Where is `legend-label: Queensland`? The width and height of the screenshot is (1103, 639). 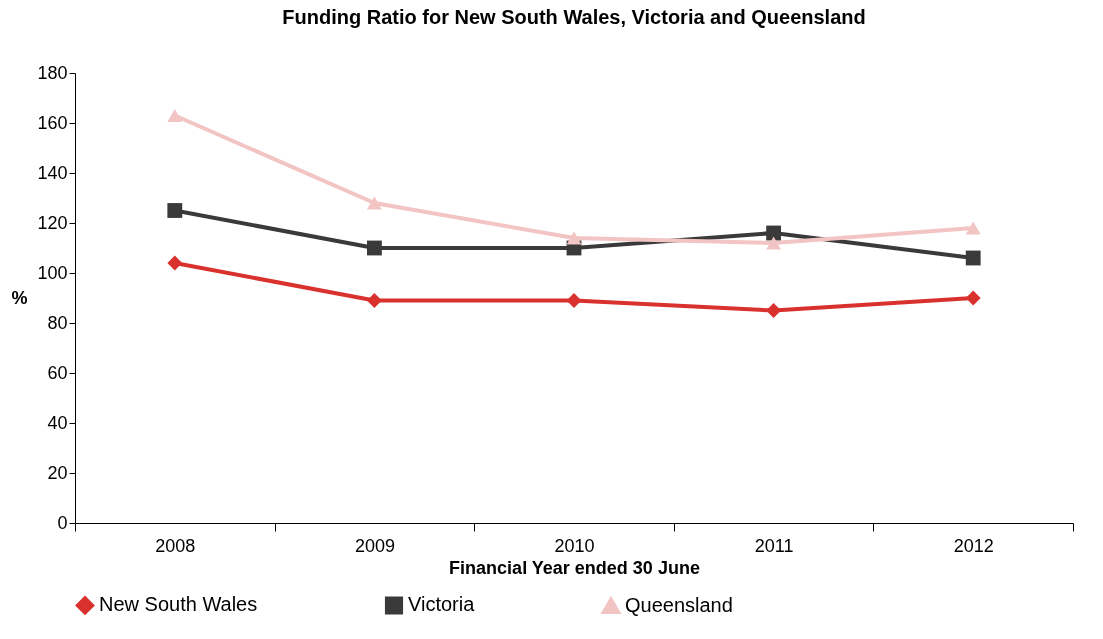
legend-label: Queensland is located at coordinates (679, 604).